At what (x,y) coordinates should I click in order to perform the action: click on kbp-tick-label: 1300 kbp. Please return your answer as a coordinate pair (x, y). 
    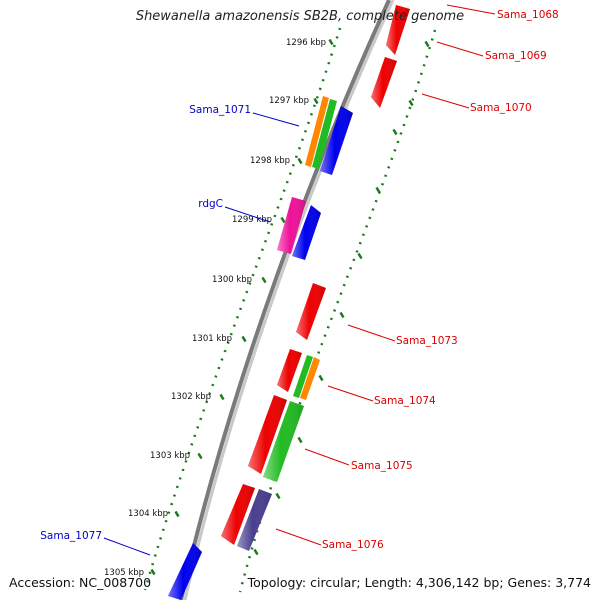
    Looking at the image, I should click on (232, 280).